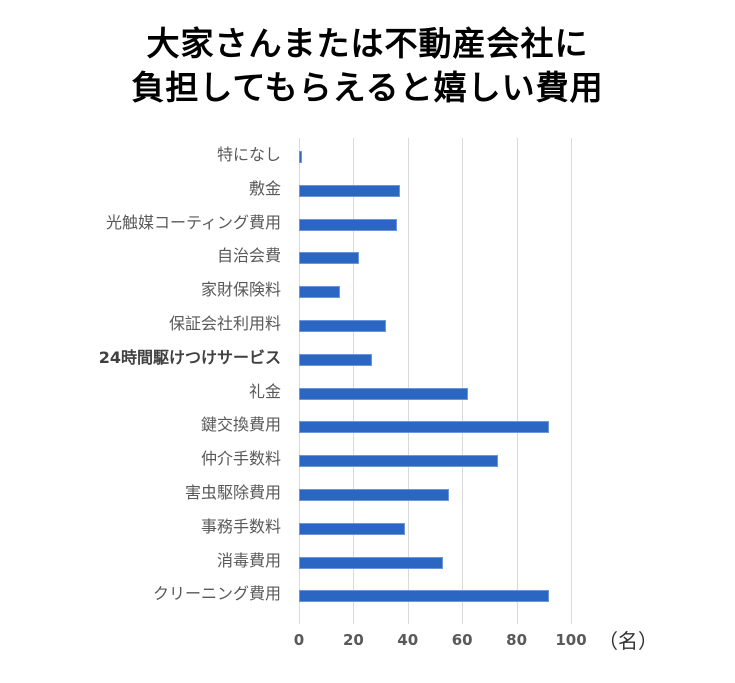 The image size is (735, 683). I want to click on bar-row: 消毒費用, so click(408, 563).